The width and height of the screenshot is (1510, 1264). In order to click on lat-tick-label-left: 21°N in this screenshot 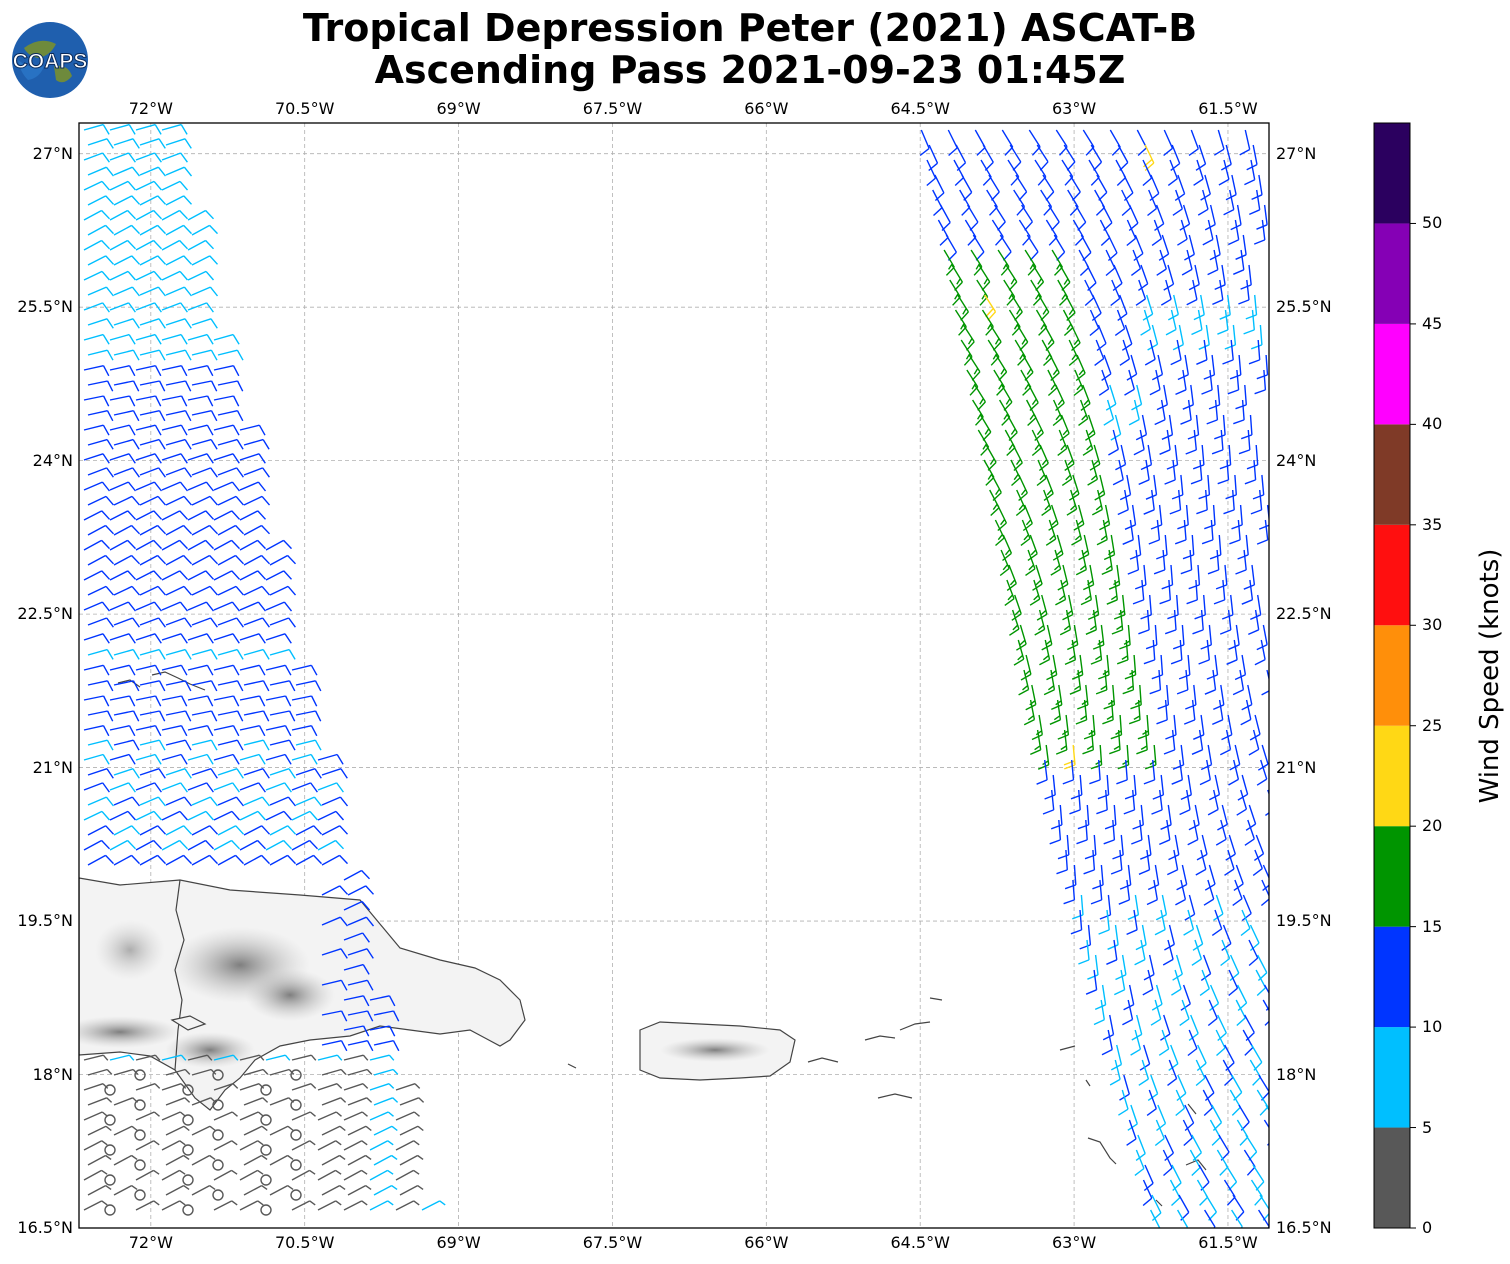, I will do `click(52, 767)`.